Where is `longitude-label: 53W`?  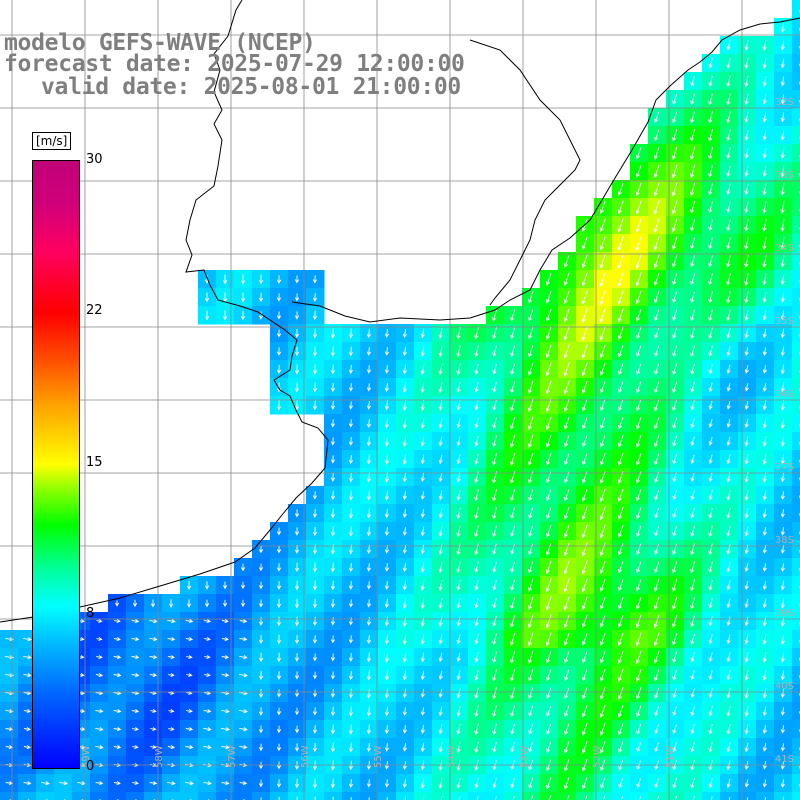
longitude-label: 53W is located at coordinates (524, 756).